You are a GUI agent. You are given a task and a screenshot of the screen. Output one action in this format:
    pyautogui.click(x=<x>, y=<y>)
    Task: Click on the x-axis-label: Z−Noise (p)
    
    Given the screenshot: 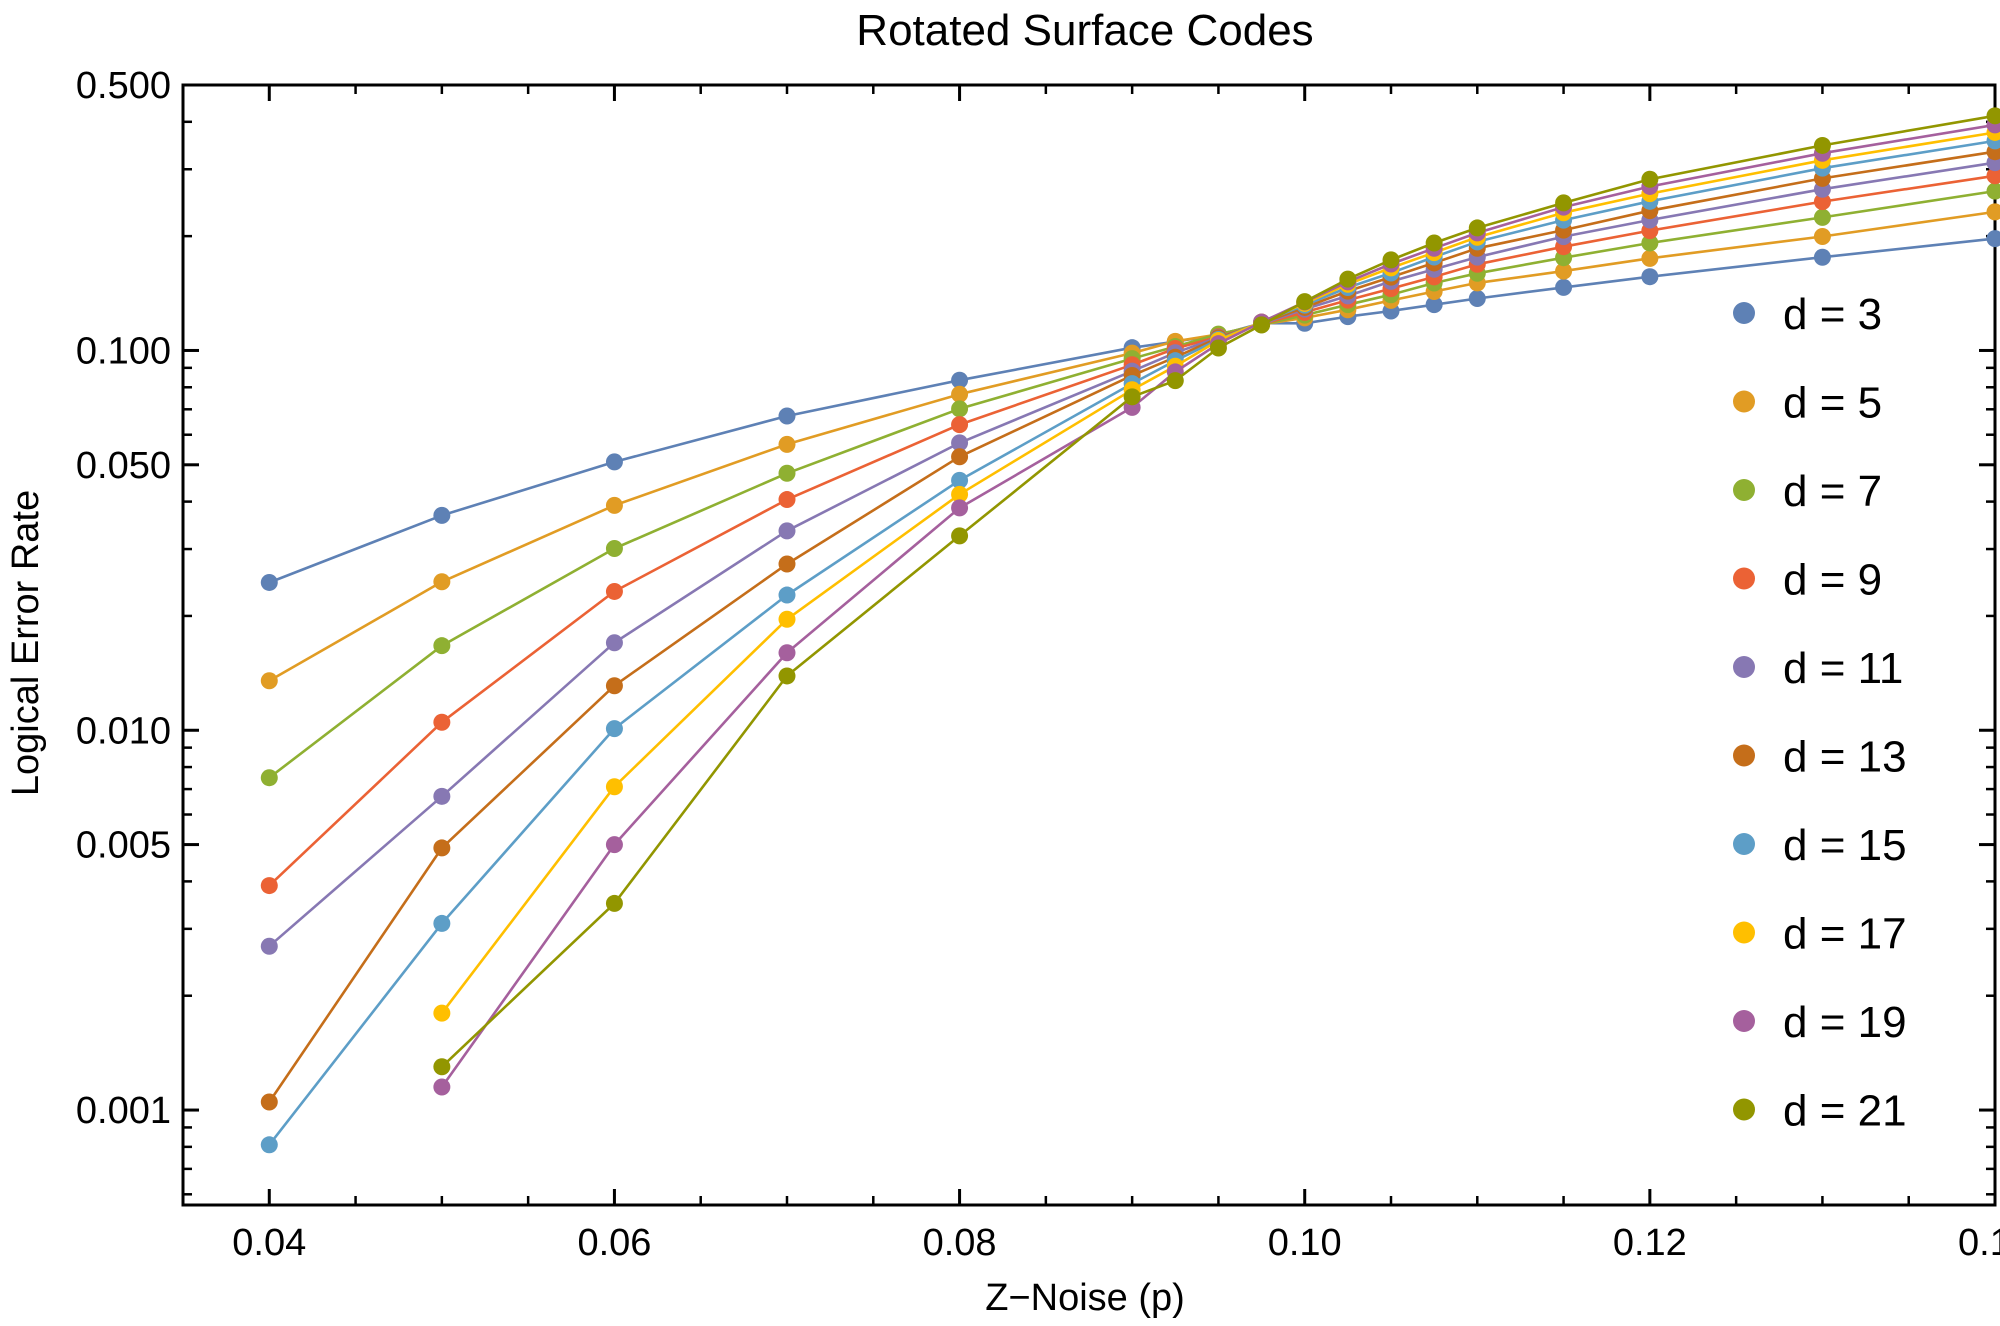 What is the action you would take?
    pyautogui.click(x=1085, y=1298)
    